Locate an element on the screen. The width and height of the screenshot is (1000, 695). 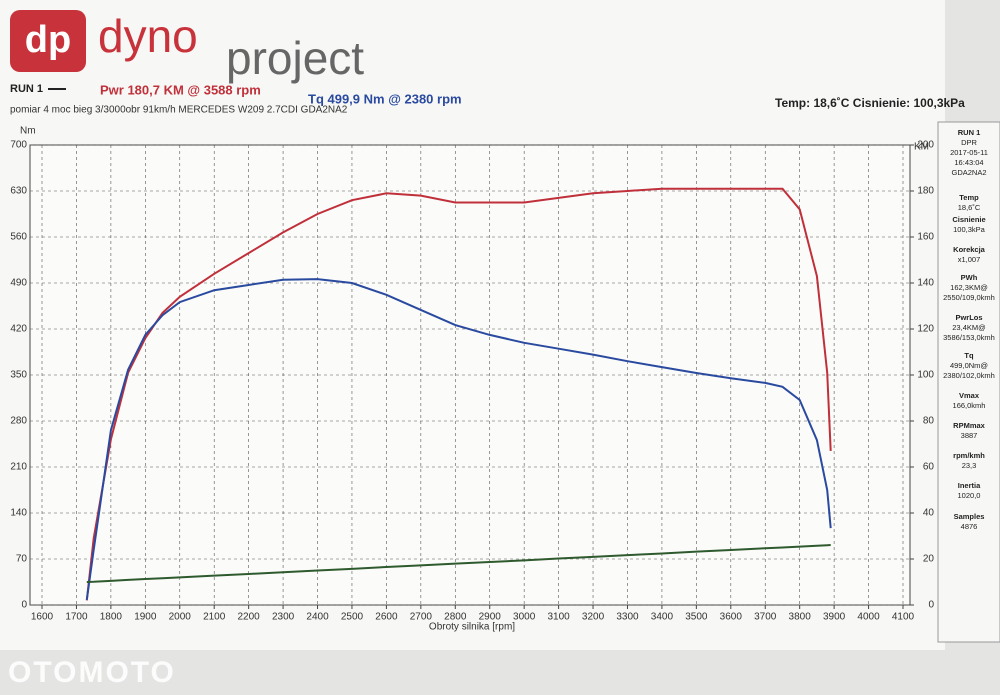
x-tick-label: 3700 is located at coordinates (765, 617).